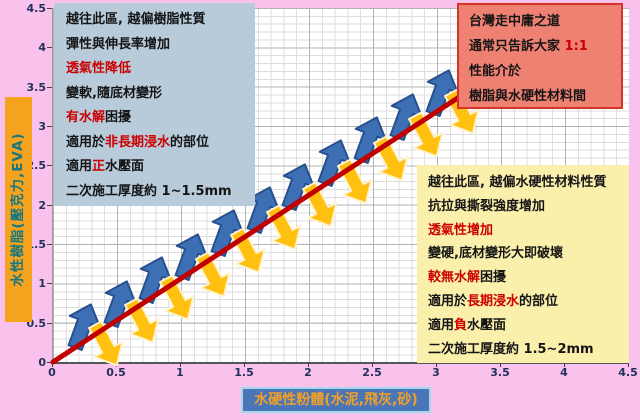 The width and height of the screenshot is (640, 420). Describe the element at coordinates (138, 142) in the screenshot. I see `annotation-line: 適用於非長期浸水的部位` at that location.